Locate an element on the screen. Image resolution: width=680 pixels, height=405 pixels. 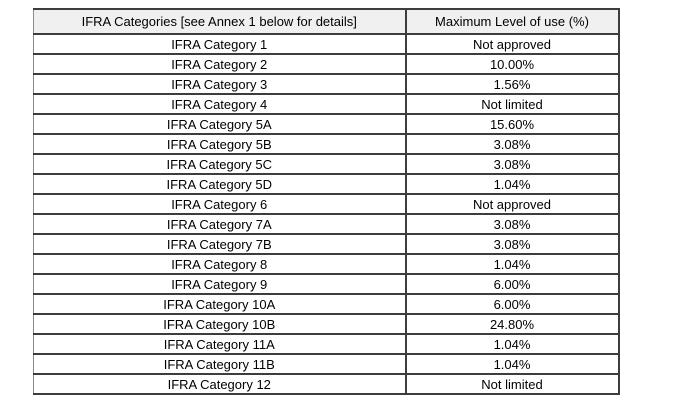
table-row: IFRA Category 2 10.00% is located at coordinates (326, 64).